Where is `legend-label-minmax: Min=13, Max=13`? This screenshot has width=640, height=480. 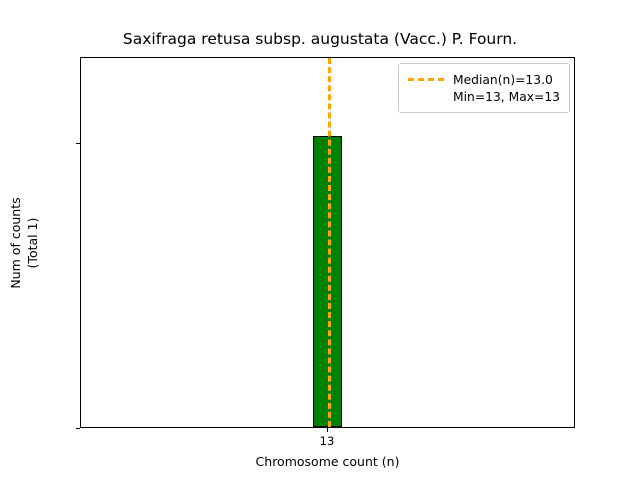 legend-label-minmax: Min=13, Max=13 is located at coordinates (506, 96).